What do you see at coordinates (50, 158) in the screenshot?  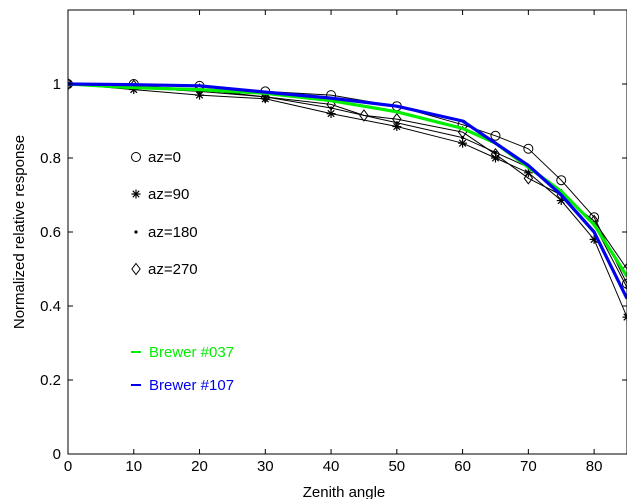 I see `y-tick-label: 0.8` at bounding box center [50, 158].